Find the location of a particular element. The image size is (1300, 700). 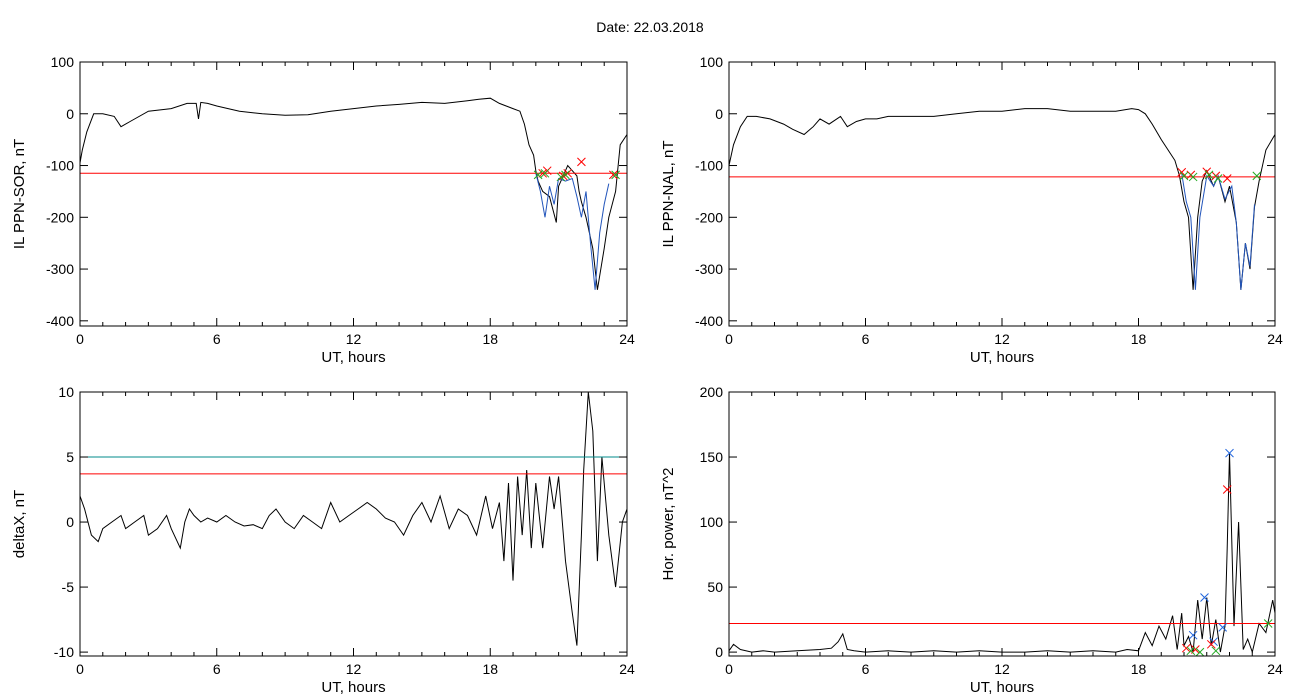

y-tick-label: -5 is located at coordinates (68, 587).